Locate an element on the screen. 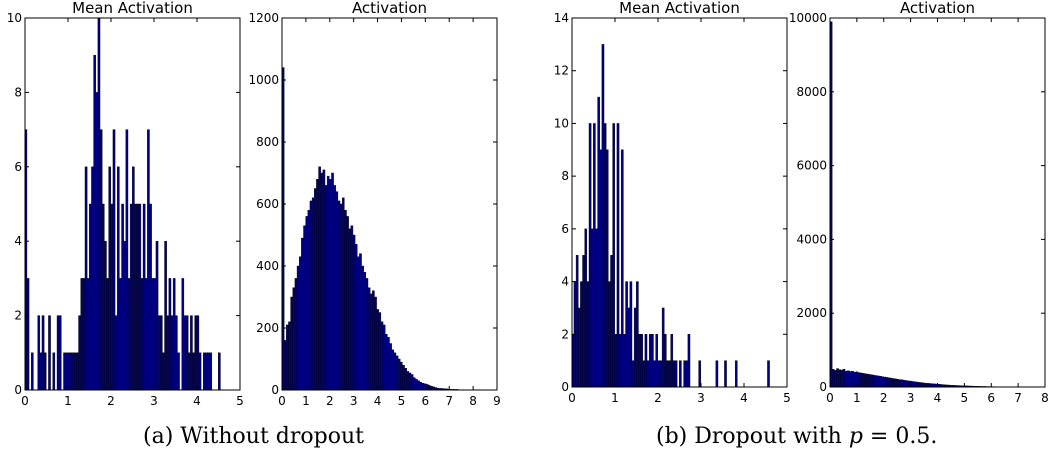 Image resolution: width=1057 pixels, height=463 pixels. y-tick-label: 4 is located at coordinates (18, 241).